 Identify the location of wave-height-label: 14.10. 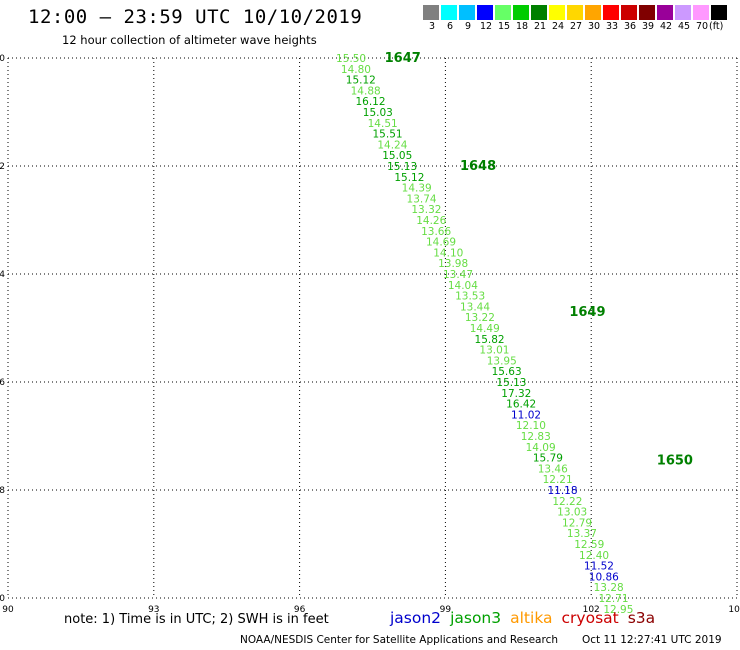
(448, 253).